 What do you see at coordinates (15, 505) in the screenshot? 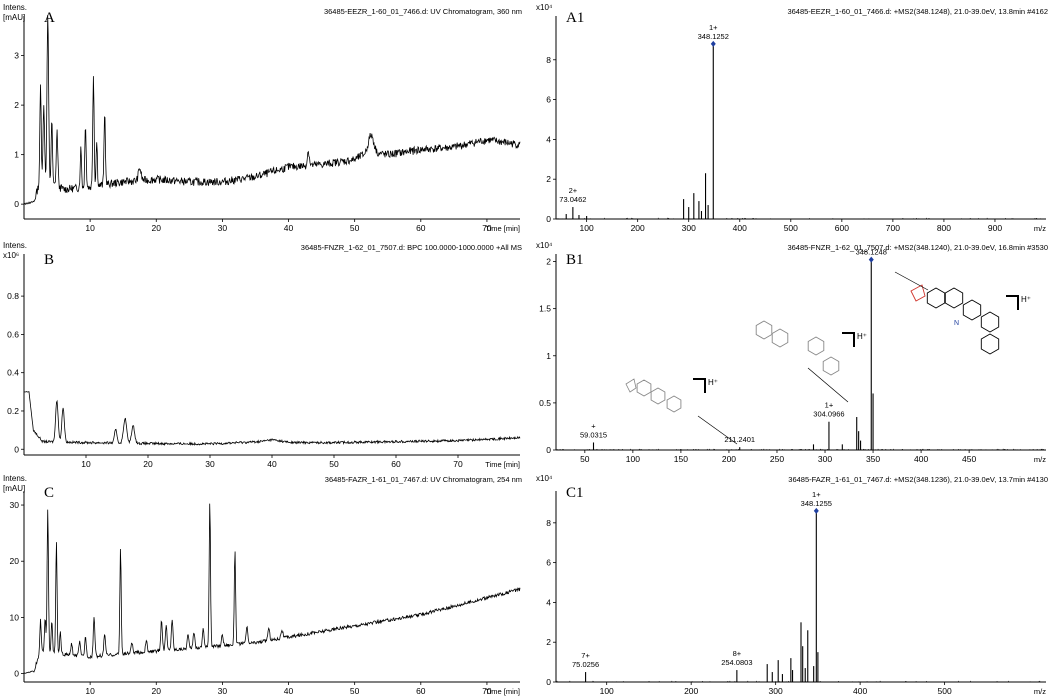
I see `y-tick-label: 30` at bounding box center [15, 505].